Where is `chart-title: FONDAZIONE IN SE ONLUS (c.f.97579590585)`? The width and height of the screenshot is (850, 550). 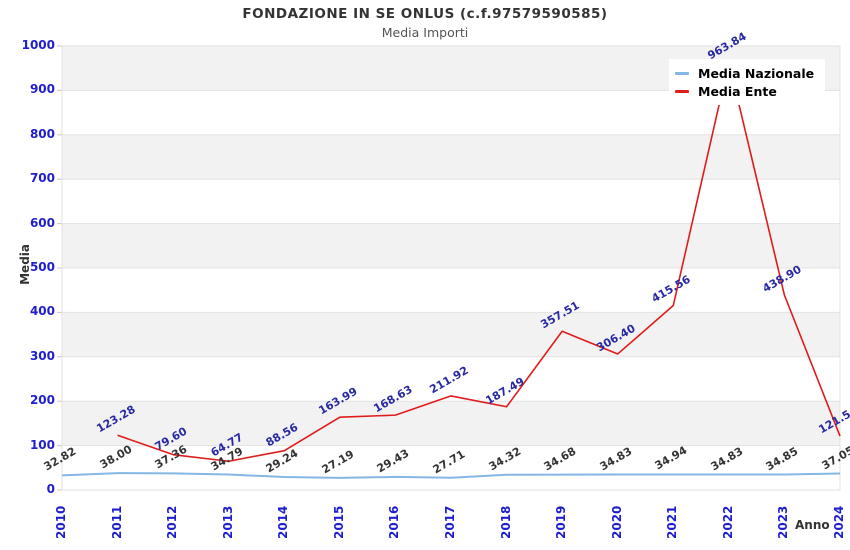
chart-title: FONDAZIONE IN SE ONLUS (c.f.97579590585) is located at coordinates (425, 14).